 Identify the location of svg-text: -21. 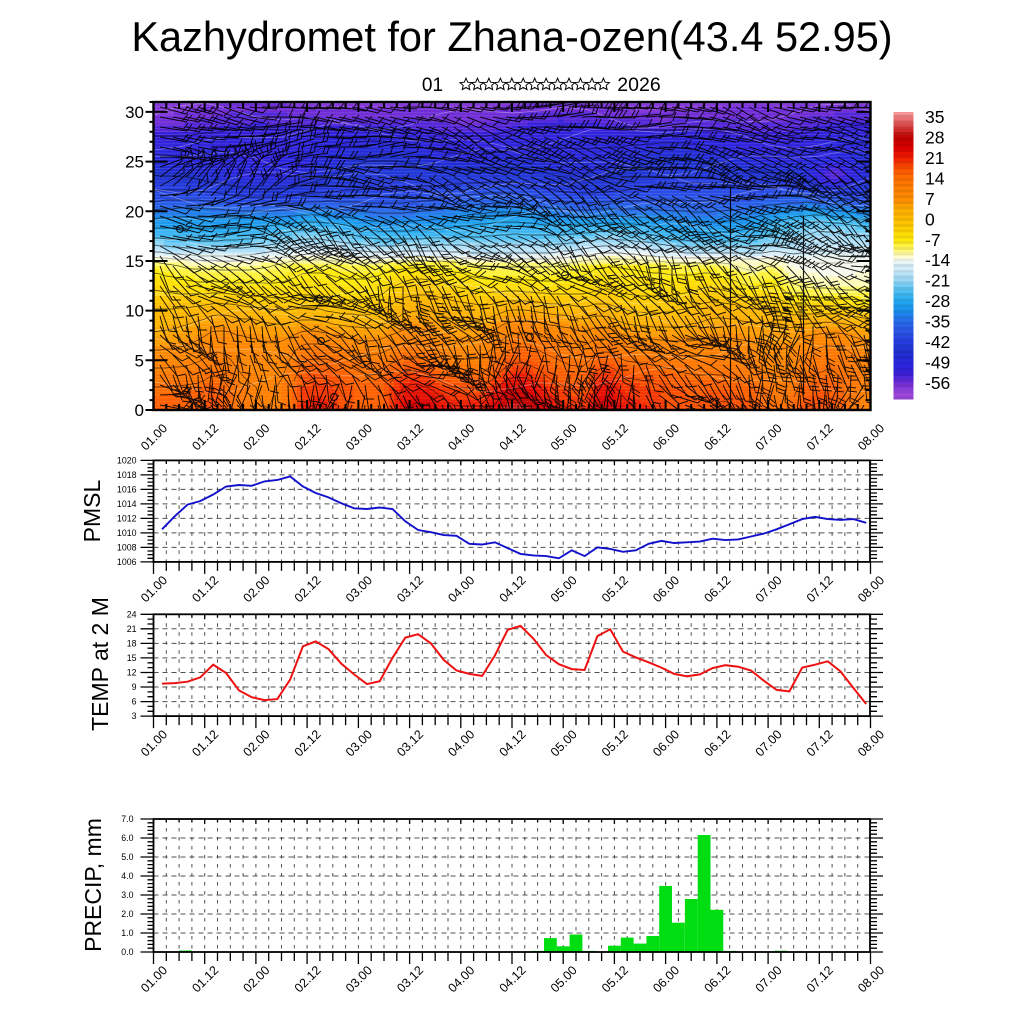
(937, 281).